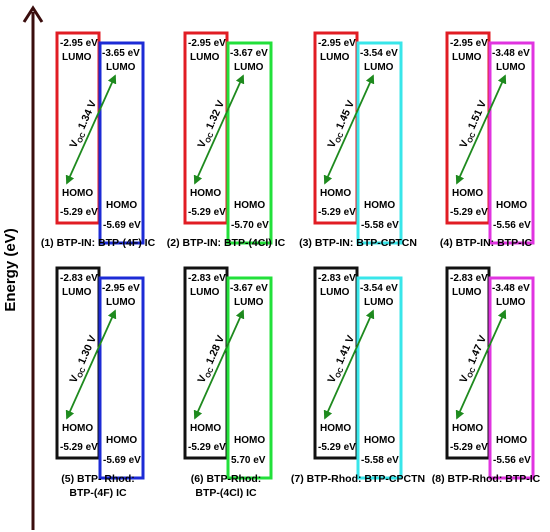  I want to click on energy-axis-arrowhead, so click(33, 14).